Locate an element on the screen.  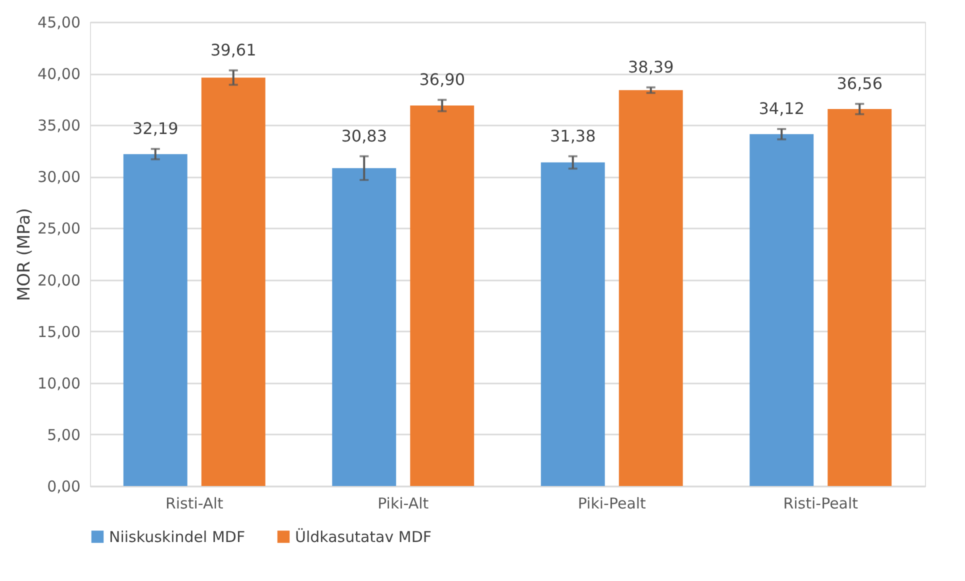
data-label: 34,12 is located at coordinates (781, 108).